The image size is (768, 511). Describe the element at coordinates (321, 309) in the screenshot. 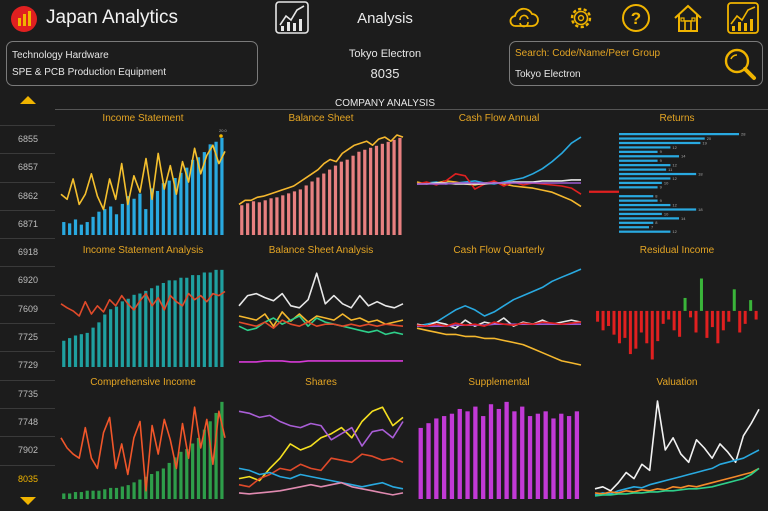

I see `chart-balance-sheet-analysis: Balance Sheet Analysis` at that location.